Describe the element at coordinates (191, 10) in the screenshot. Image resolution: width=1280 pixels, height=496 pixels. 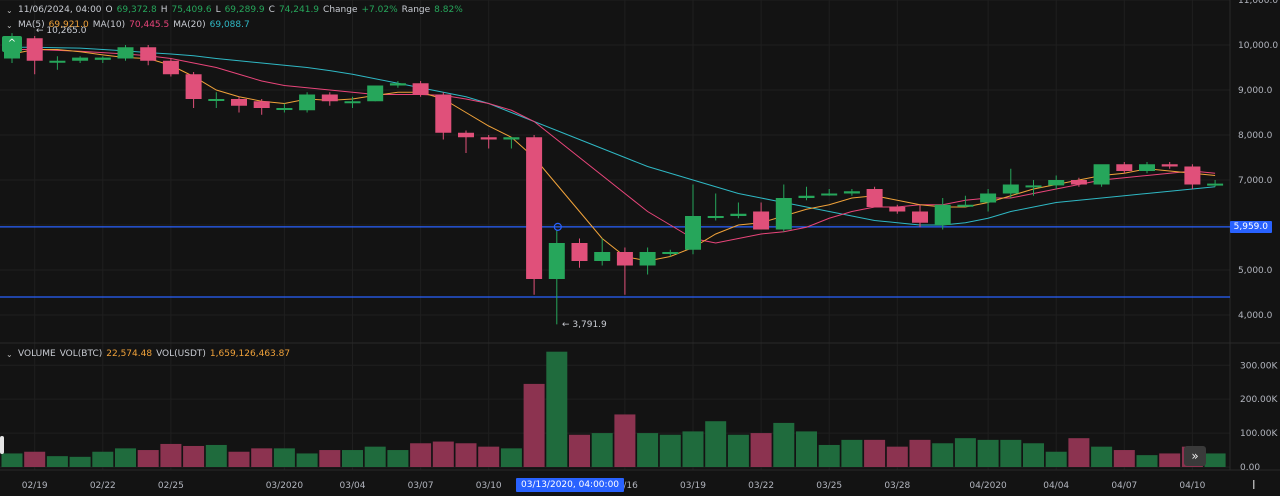
I see `high-value: 75,409.6` at that location.